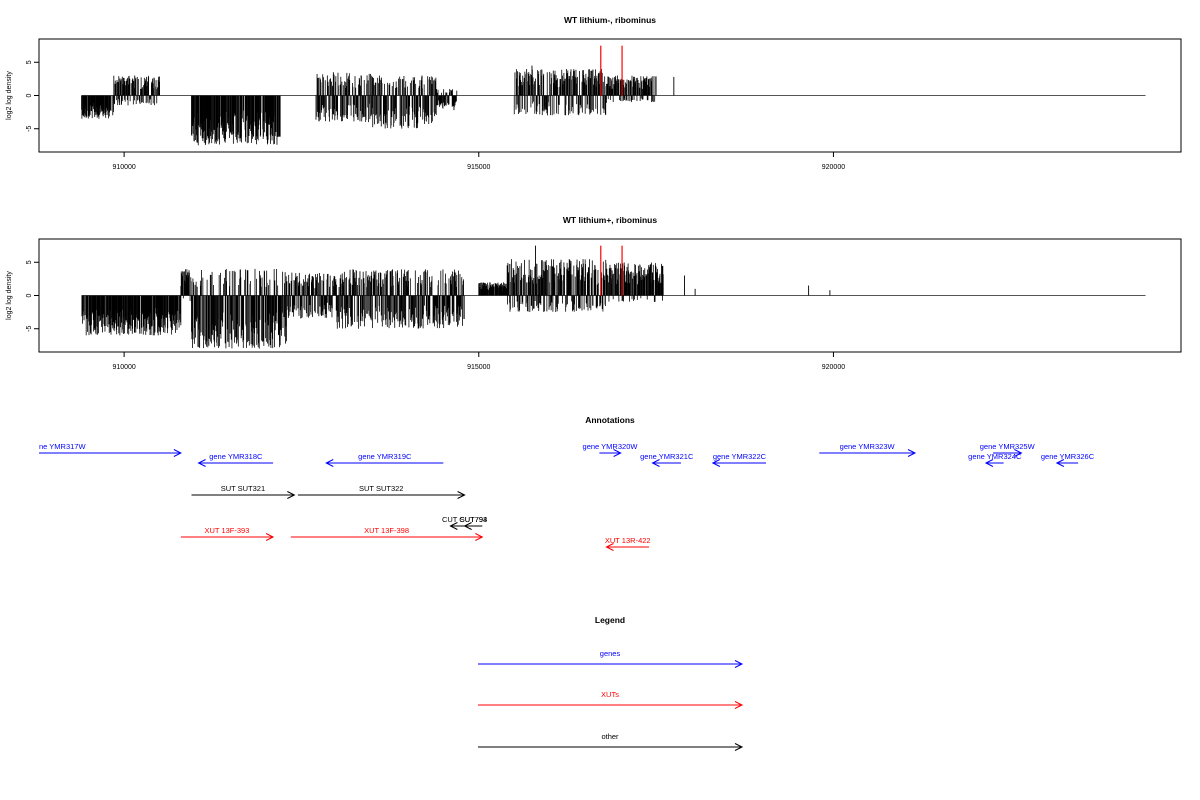 The image size is (1200, 800). What do you see at coordinates (62, 446) in the screenshot?
I see `feature-label: ne YMR317W` at bounding box center [62, 446].